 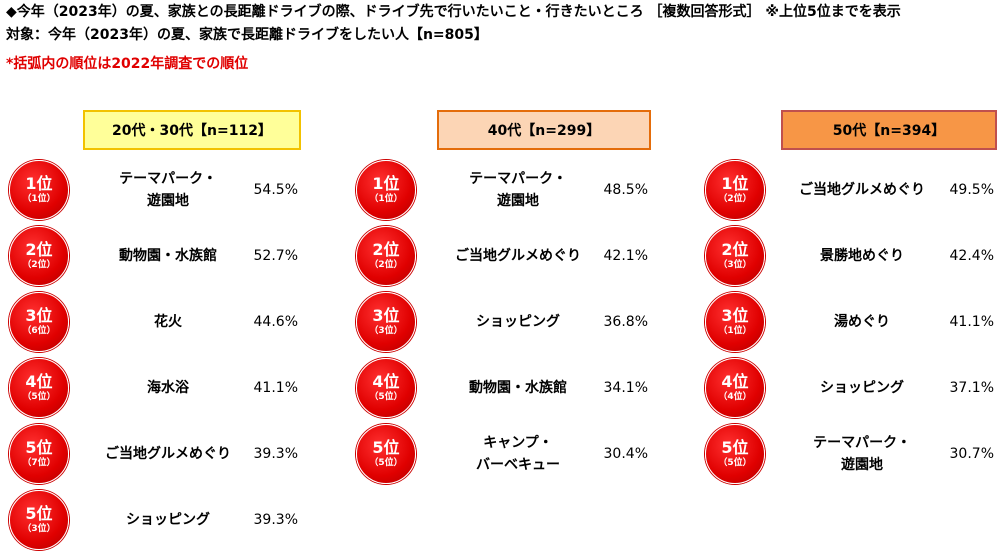 I want to click on rank-badge: 1位 （2位）, so click(x=735, y=190).